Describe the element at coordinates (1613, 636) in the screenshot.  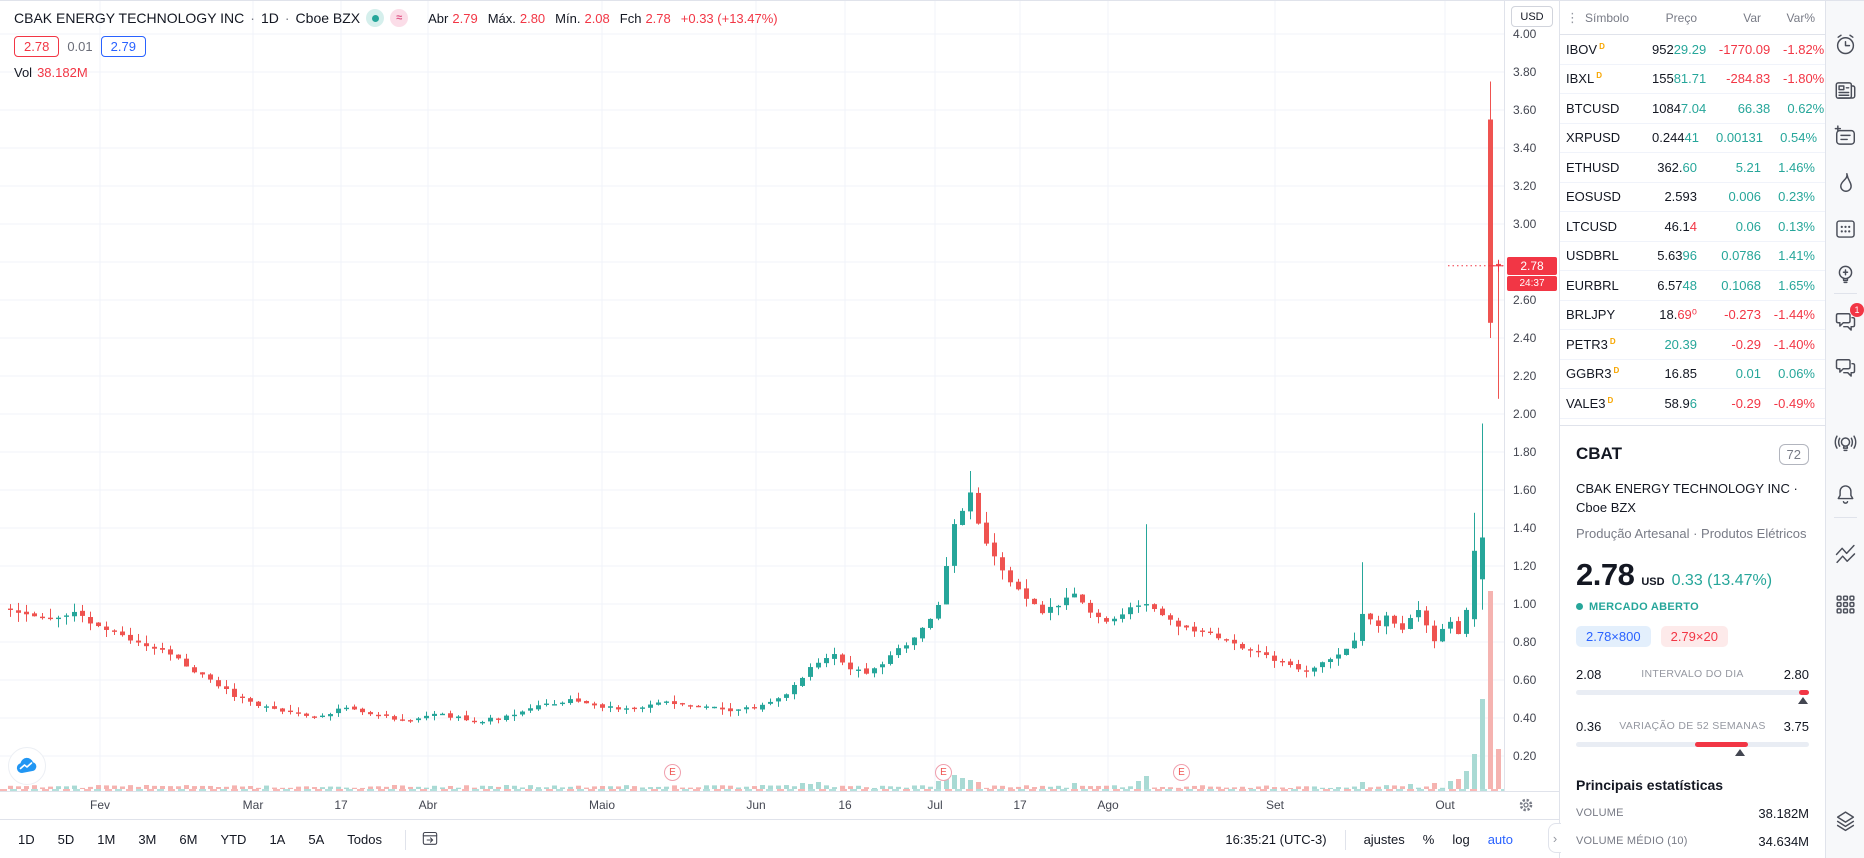
I see `bid-size-chip: 2.78×800` at that location.